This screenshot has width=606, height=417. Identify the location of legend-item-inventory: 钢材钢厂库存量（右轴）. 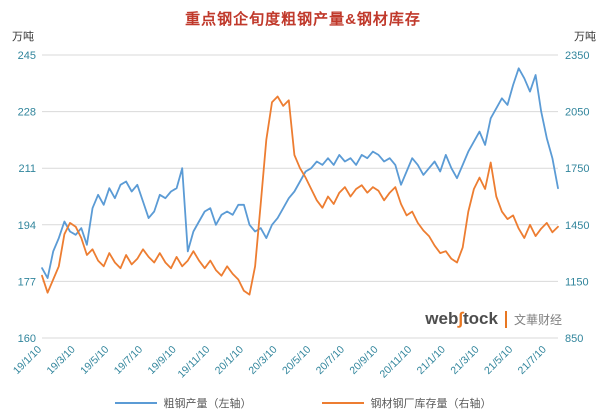
(406, 403).